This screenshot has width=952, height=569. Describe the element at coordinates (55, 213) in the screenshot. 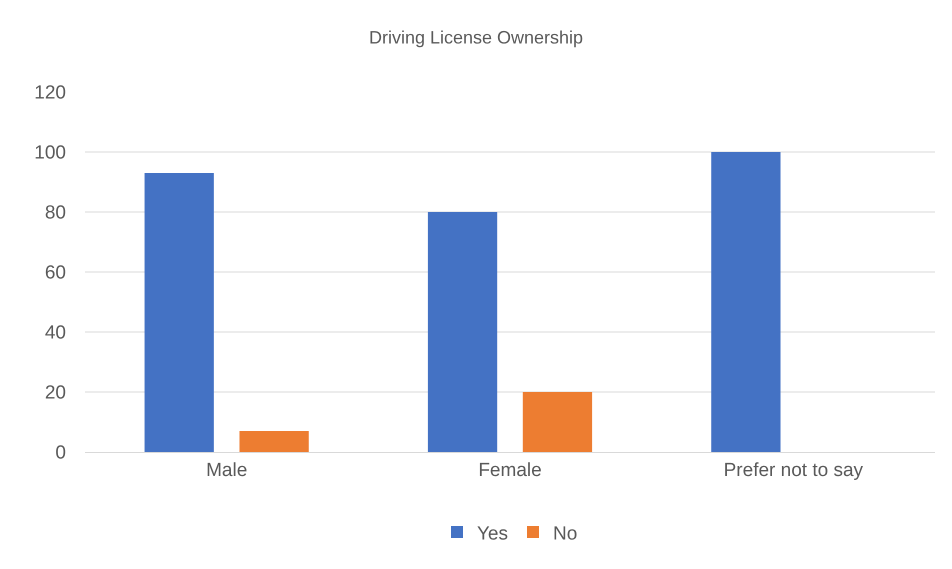

I see `y-tick-label: 80` at that location.